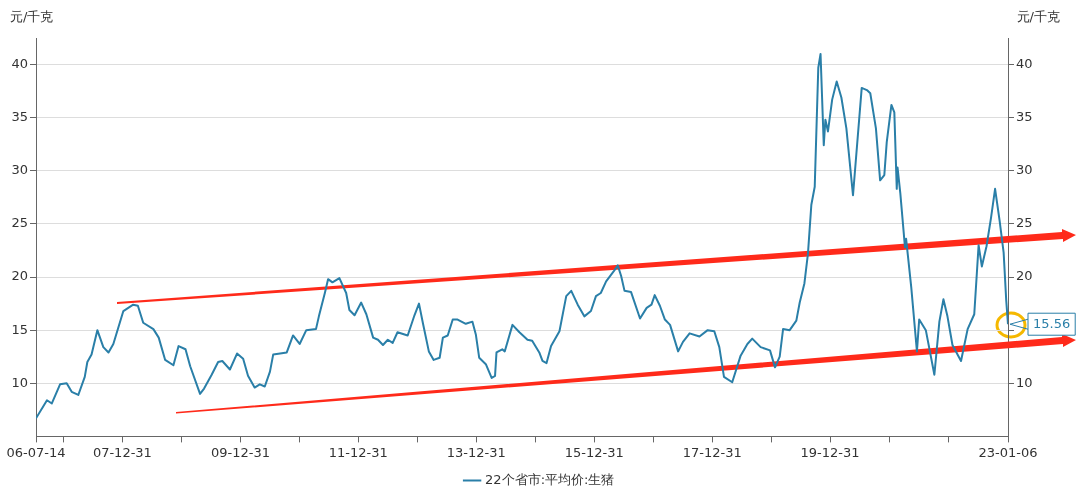  I want to click on y2-tick-label: 40, so click(1024, 63).